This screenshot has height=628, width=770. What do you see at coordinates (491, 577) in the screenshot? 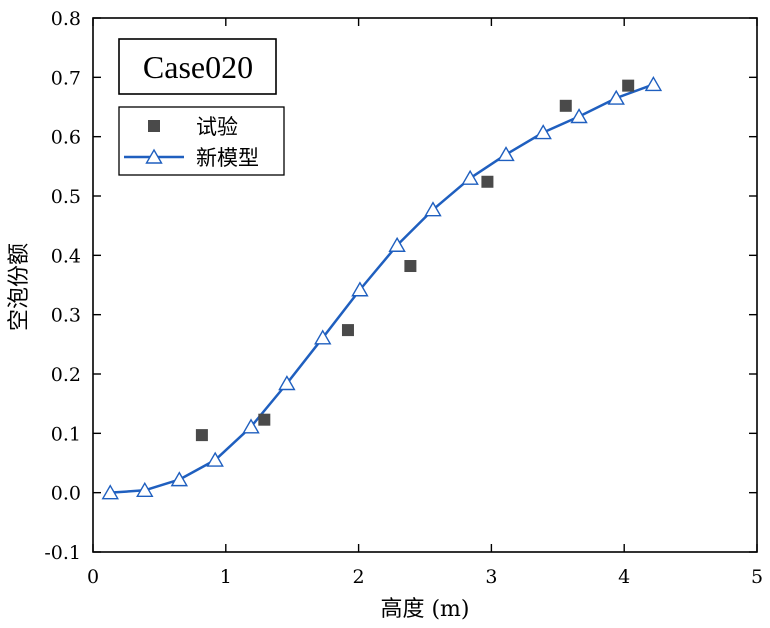
I see `x-tick-label: 3` at bounding box center [491, 577].